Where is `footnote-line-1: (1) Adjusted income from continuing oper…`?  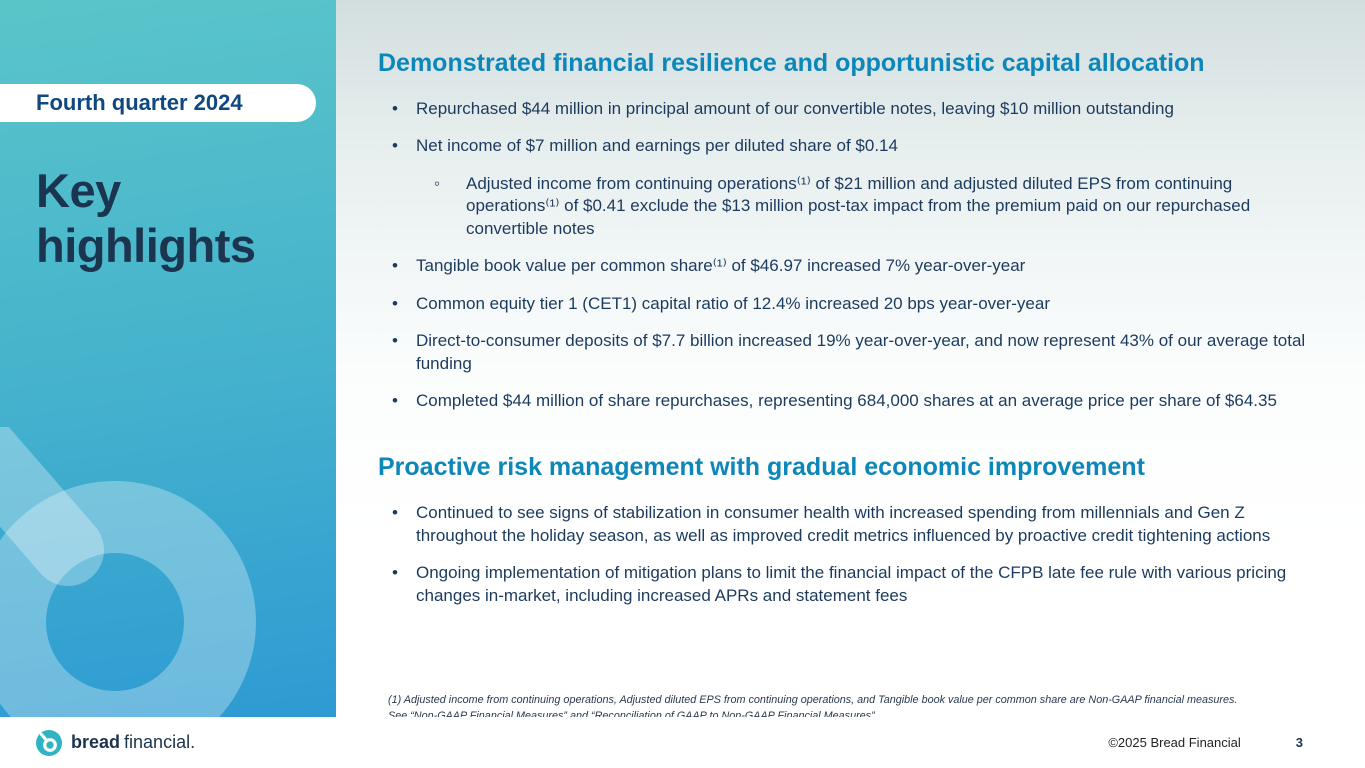
footnote-line-1: (1) Adjusted income from continuing oper… is located at coordinates (813, 700).